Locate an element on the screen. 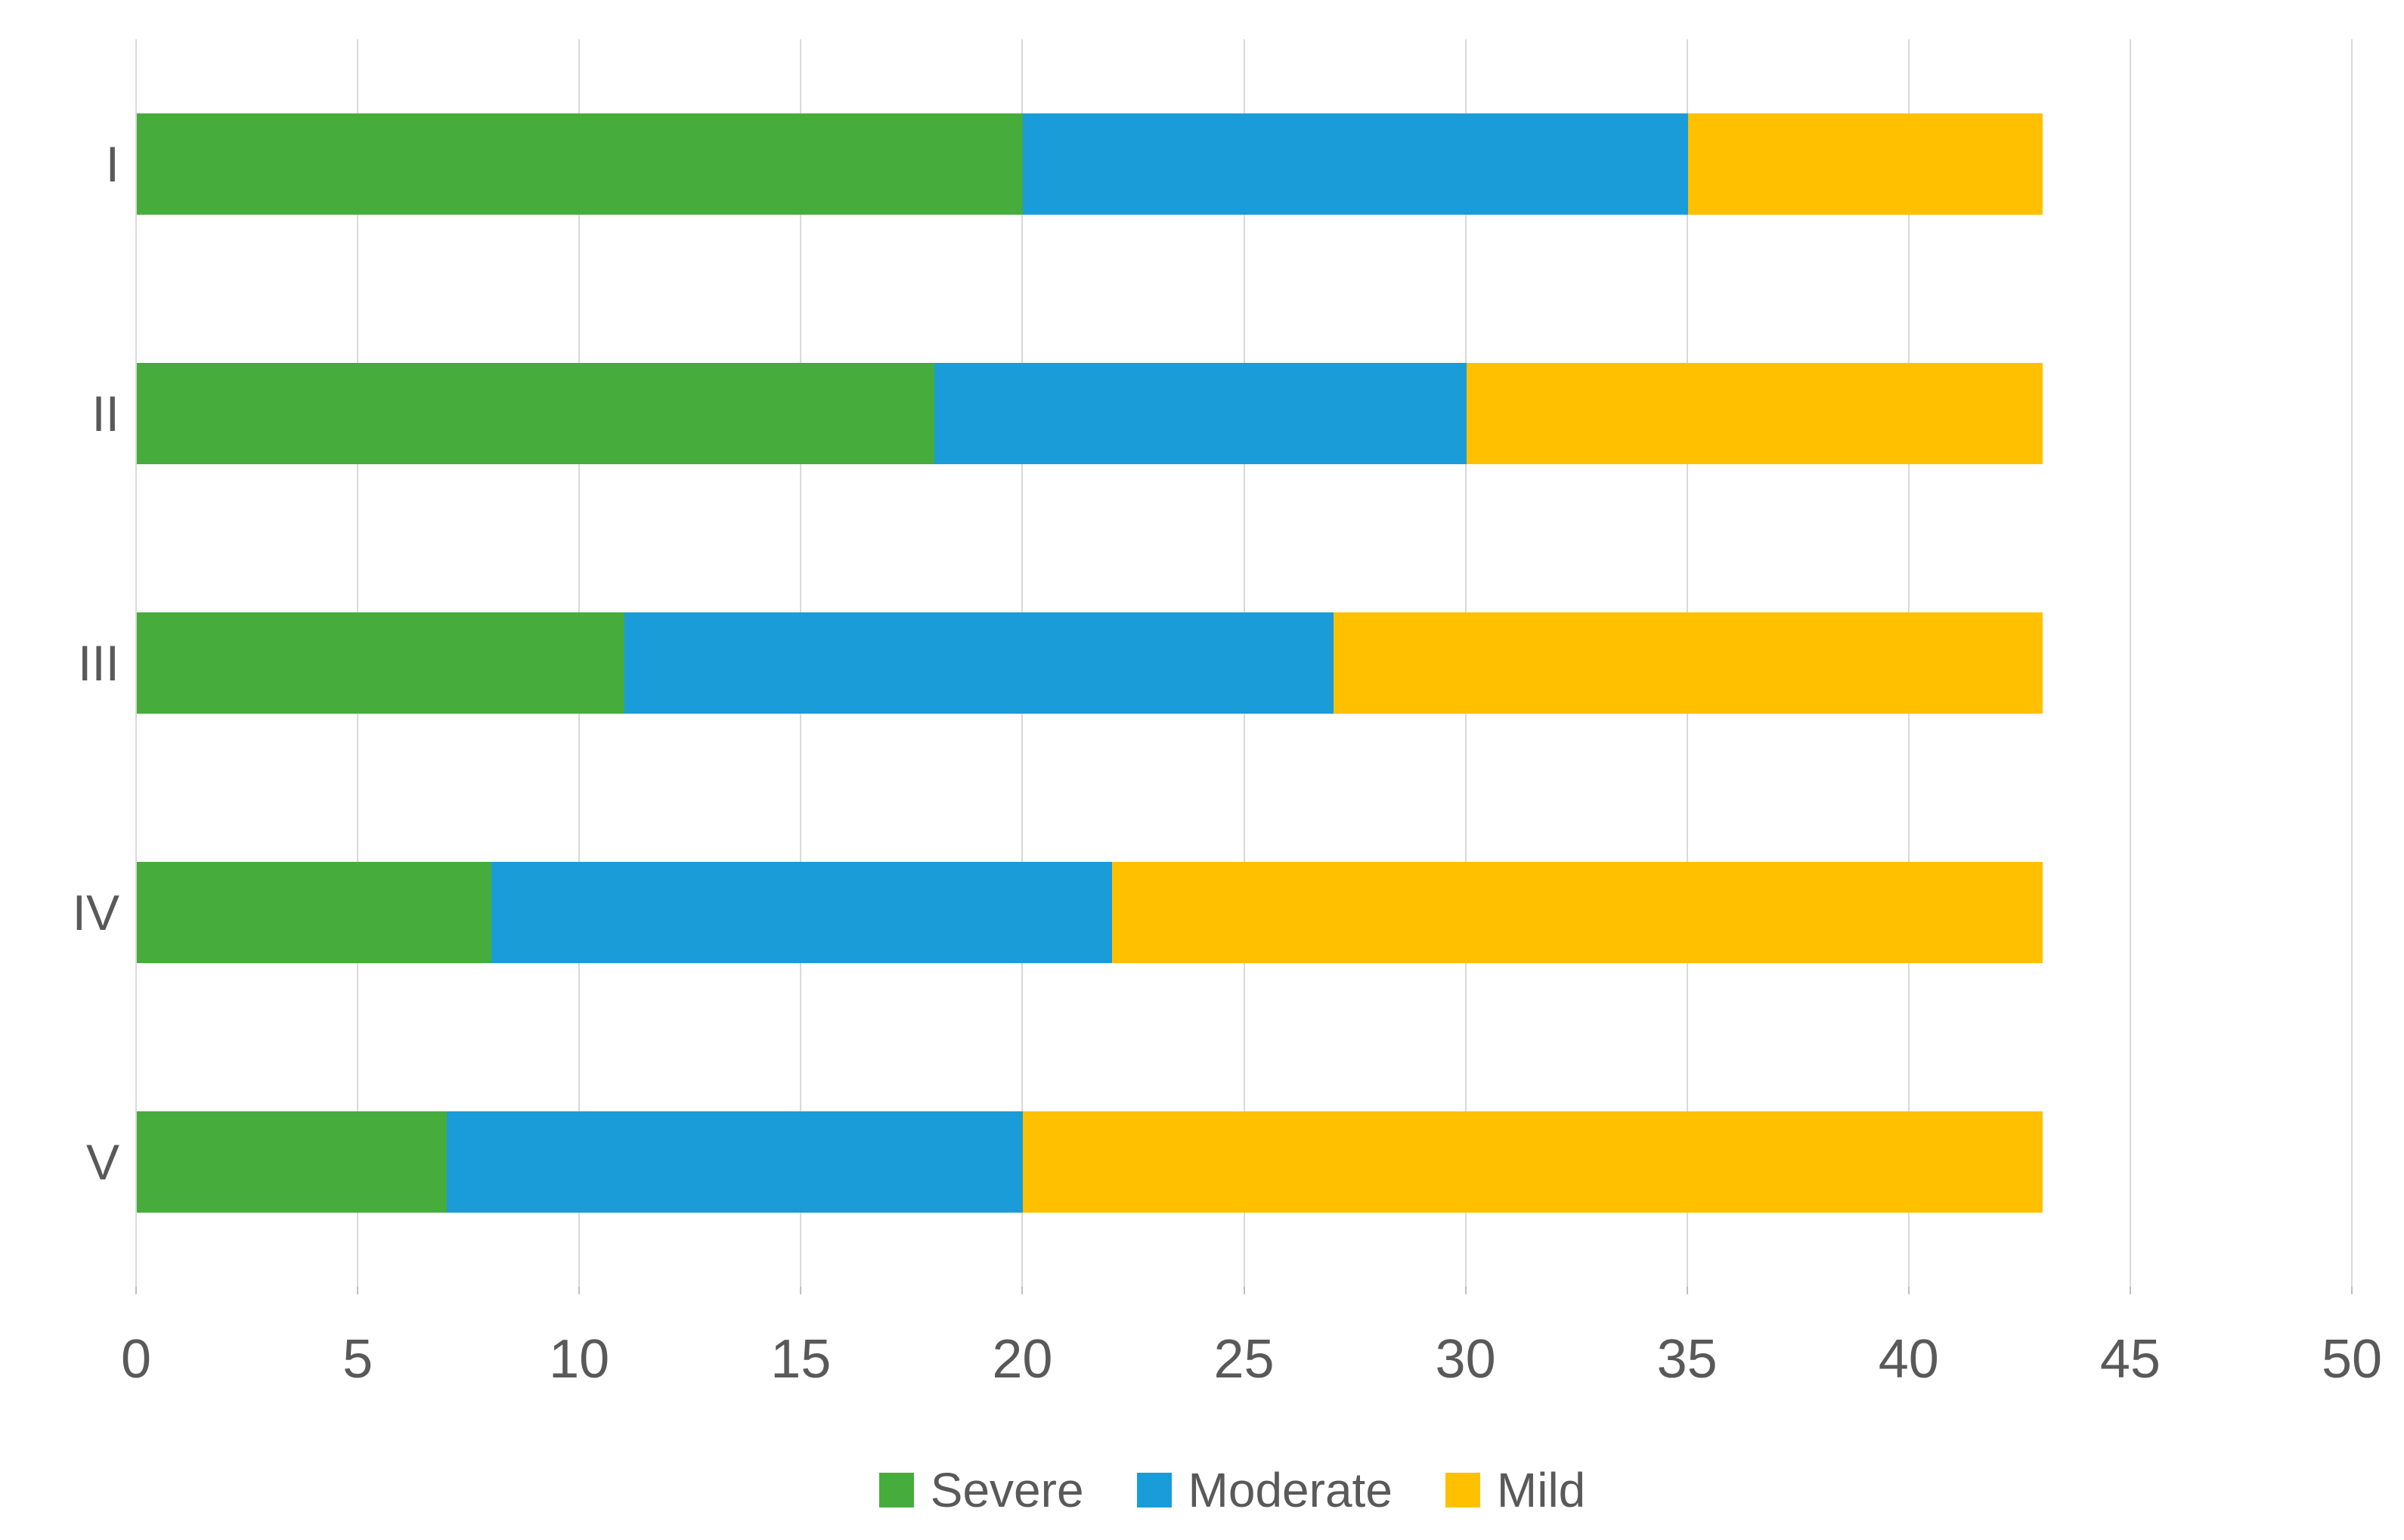 This screenshot has width=2404, height=1540. y-axis-label: IV is located at coordinates (95, 913).